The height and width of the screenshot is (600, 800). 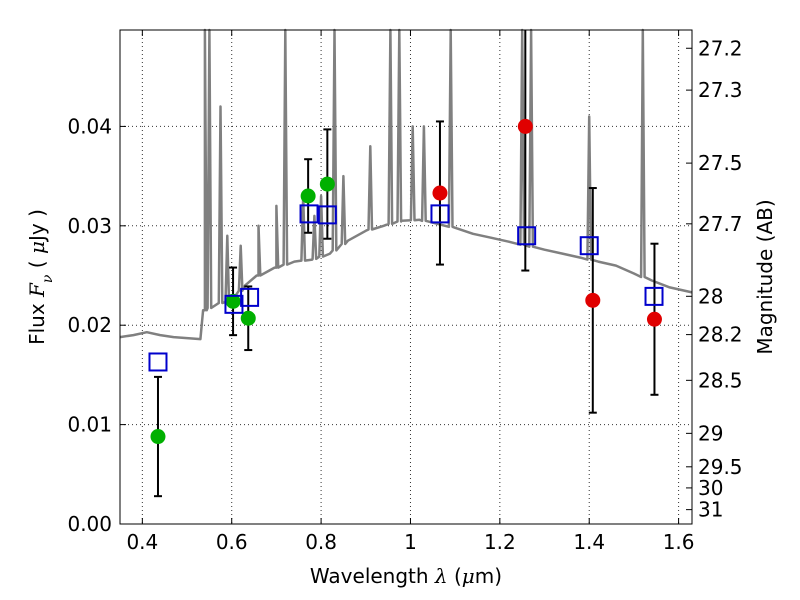 I want to click on y-axis-title-suffix: (, so click(x=37, y=264).